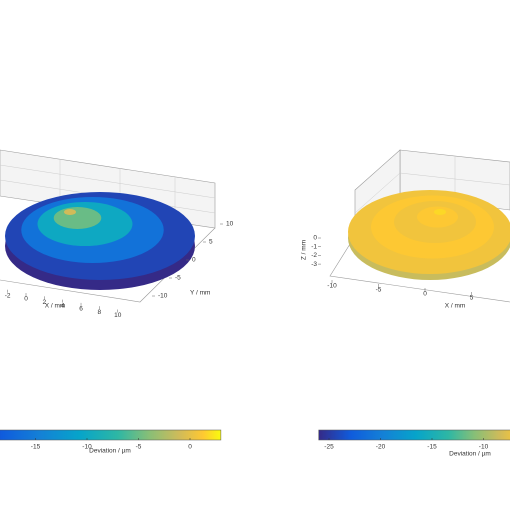 This screenshot has height=510, width=510. Describe the element at coordinates (472, 298) in the screenshot. I see `x-tick-label: 5` at that location.